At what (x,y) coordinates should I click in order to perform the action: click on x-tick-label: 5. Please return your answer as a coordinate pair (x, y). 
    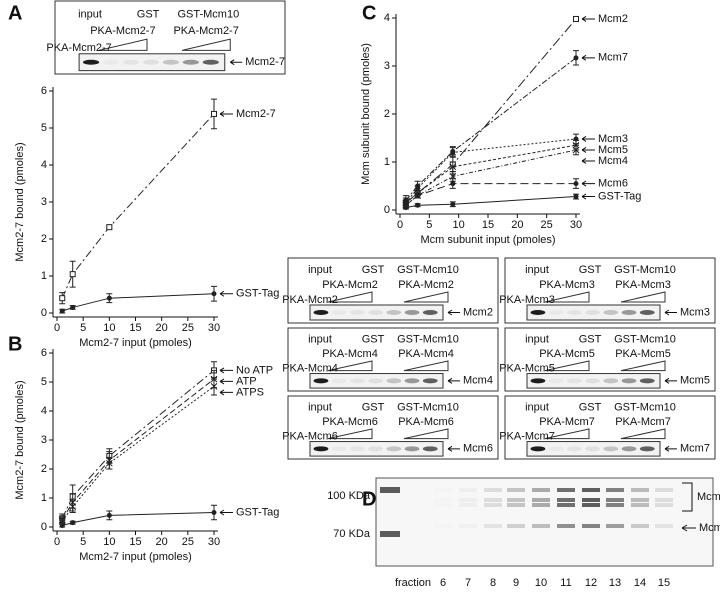
    Looking at the image, I should click on (83, 542).